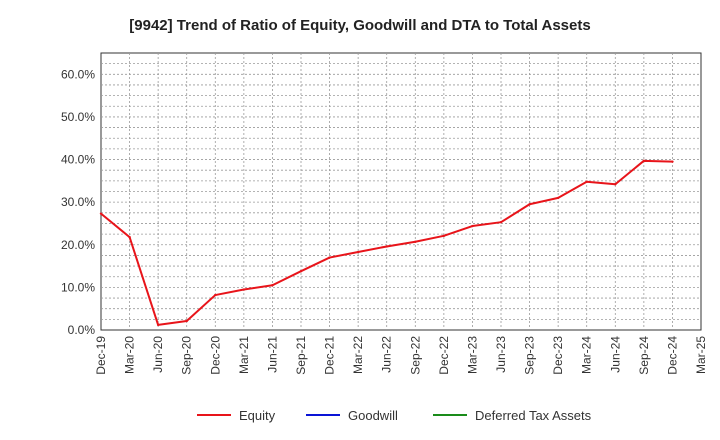  What do you see at coordinates (78, 117) in the screenshot?
I see `y-tick-label: 50.0%` at bounding box center [78, 117].